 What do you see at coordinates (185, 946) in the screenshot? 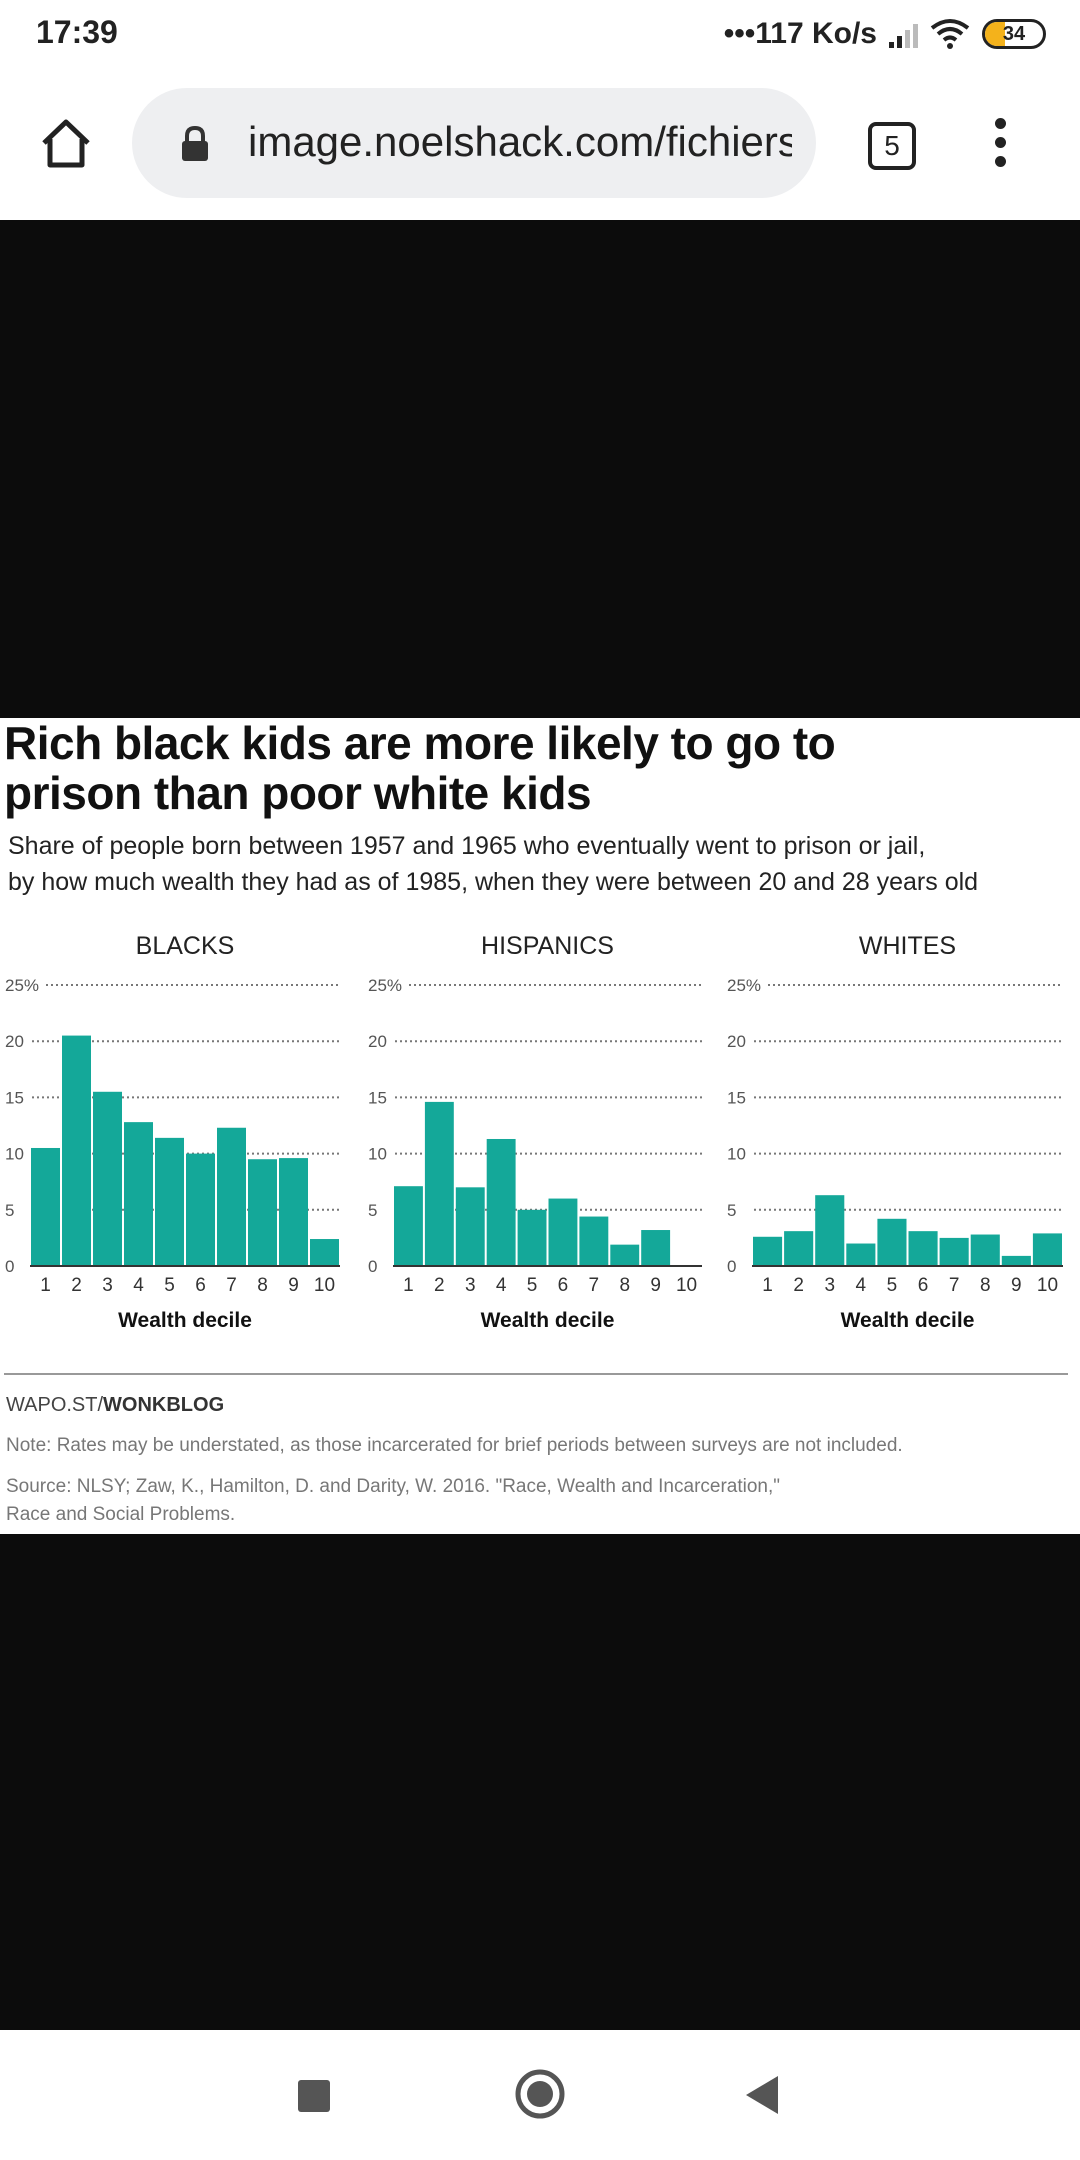
I see `chart-title: BLACKS` at bounding box center [185, 946].